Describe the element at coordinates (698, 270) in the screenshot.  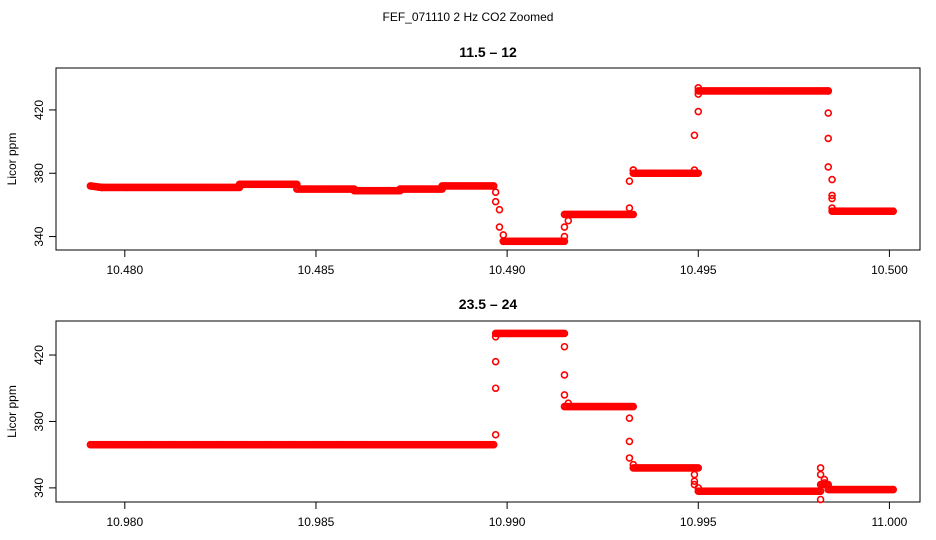
I see `x-tick-label: 10.495` at that location.